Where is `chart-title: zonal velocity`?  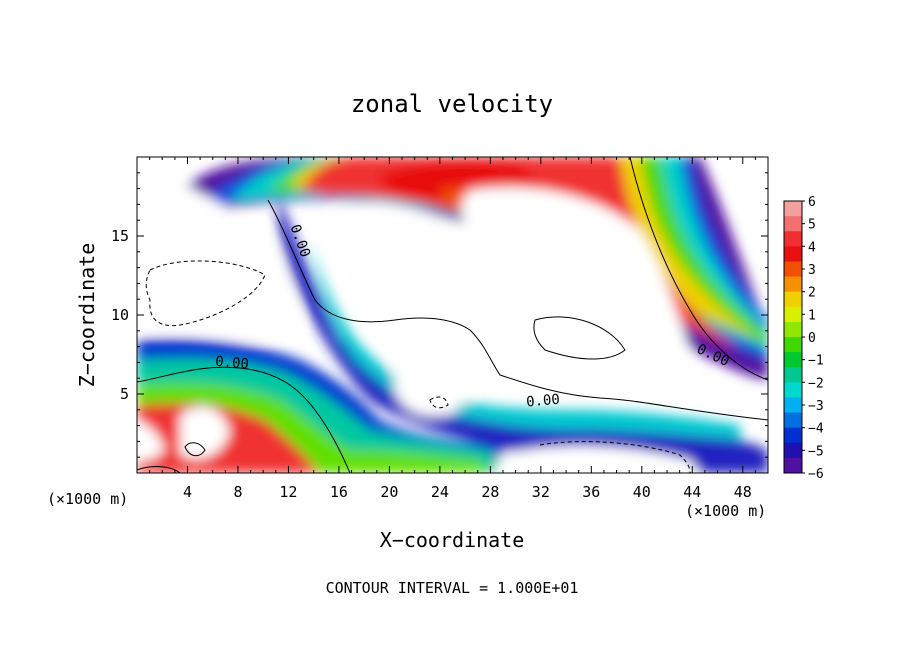
chart-title: zonal velocity is located at coordinates (452, 104).